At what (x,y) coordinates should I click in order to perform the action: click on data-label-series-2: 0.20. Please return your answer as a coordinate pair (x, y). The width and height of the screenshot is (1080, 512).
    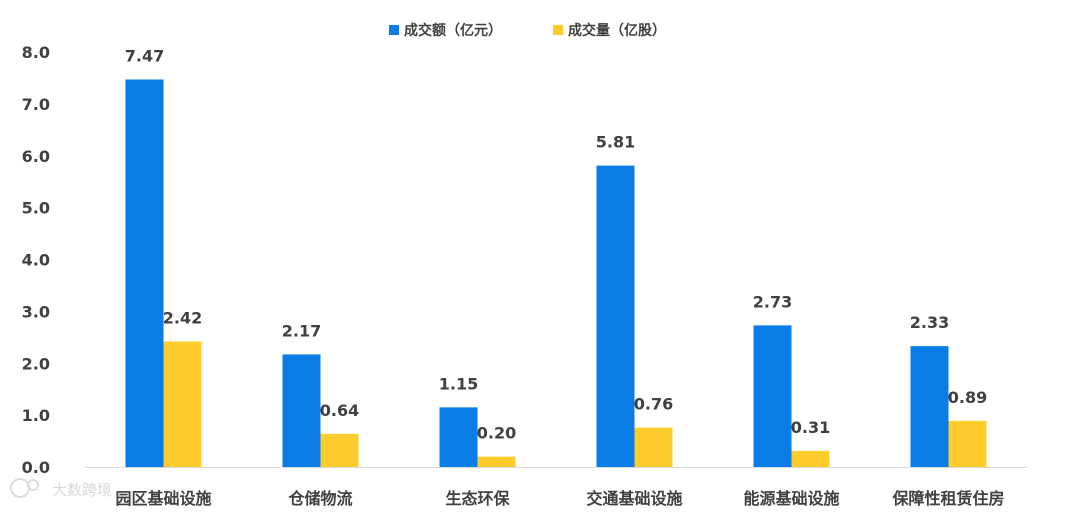
    Looking at the image, I should click on (496, 433).